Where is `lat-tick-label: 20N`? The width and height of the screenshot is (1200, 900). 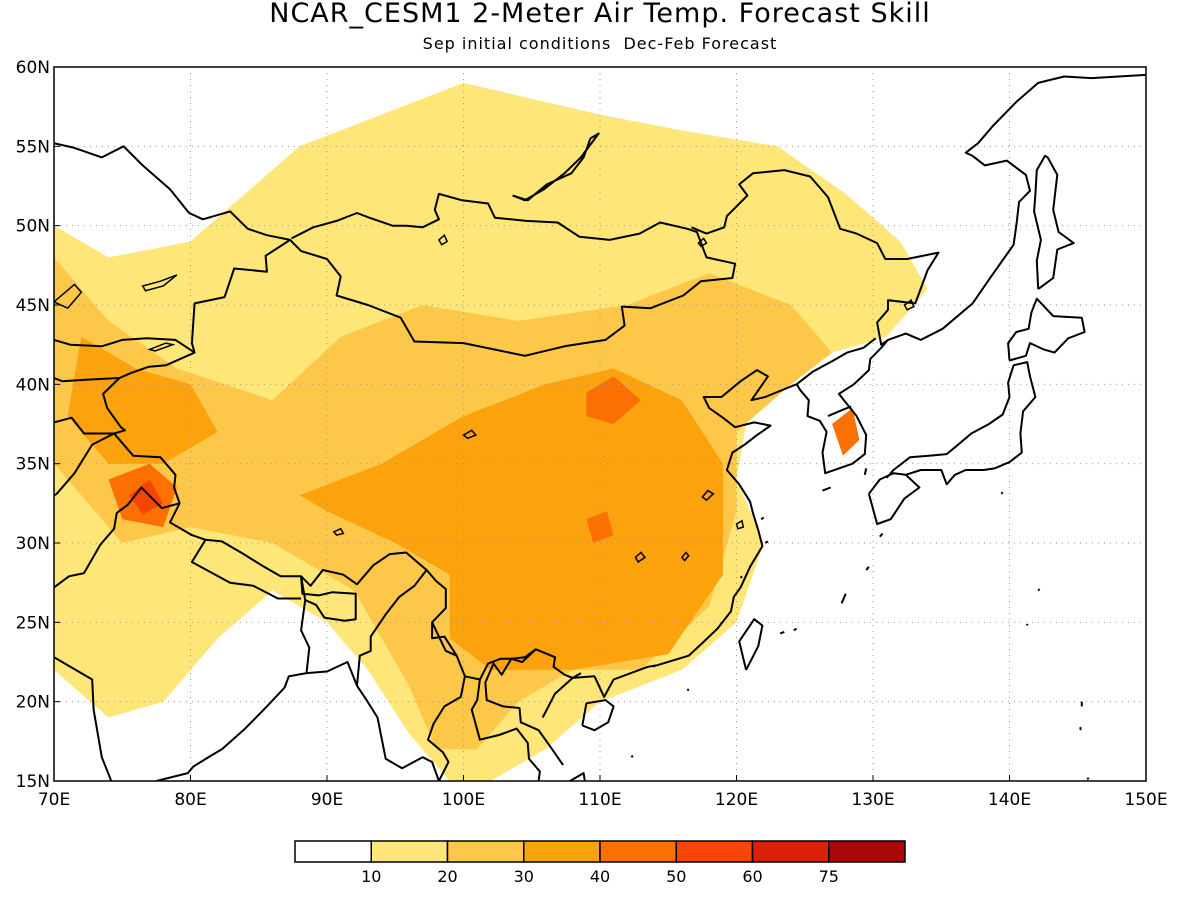 lat-tick-label: 20N is located at coordinates (33, 703).